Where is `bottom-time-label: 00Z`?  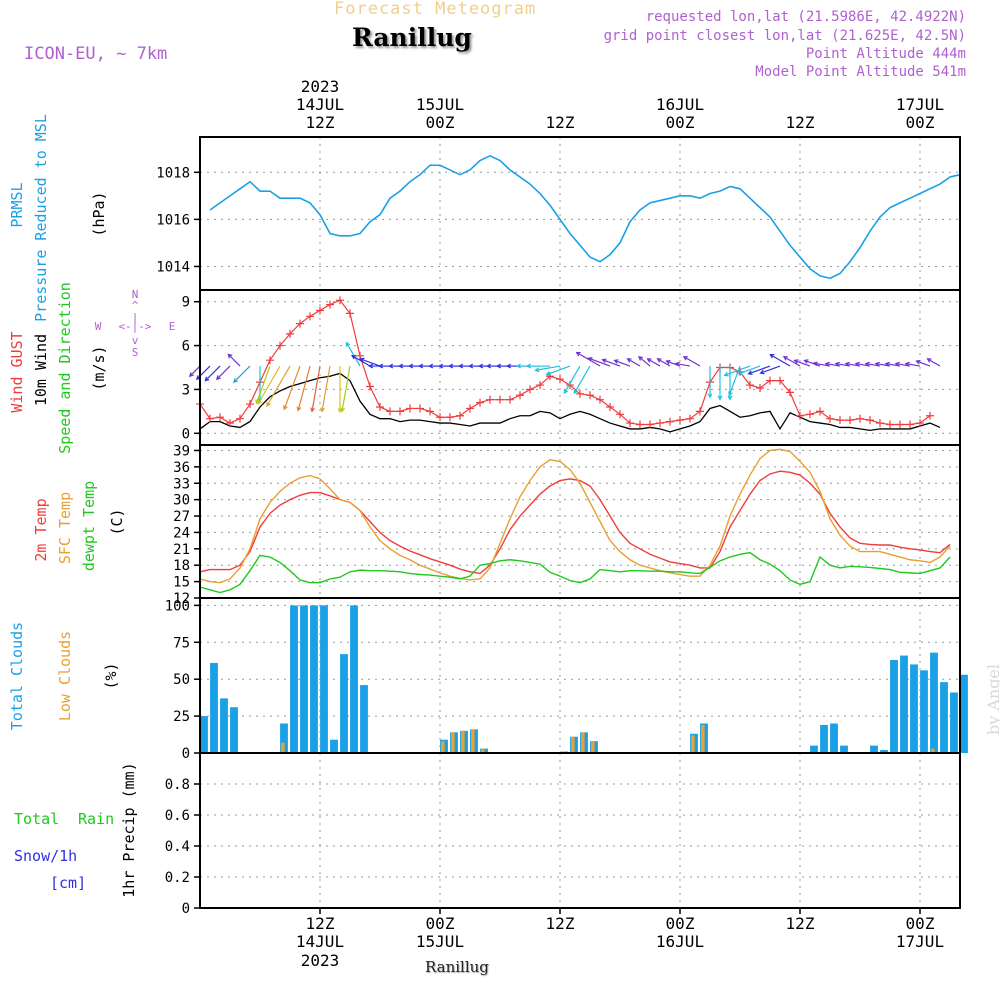 bottom-time-label: 00Z is located at coordinates (920, 923).